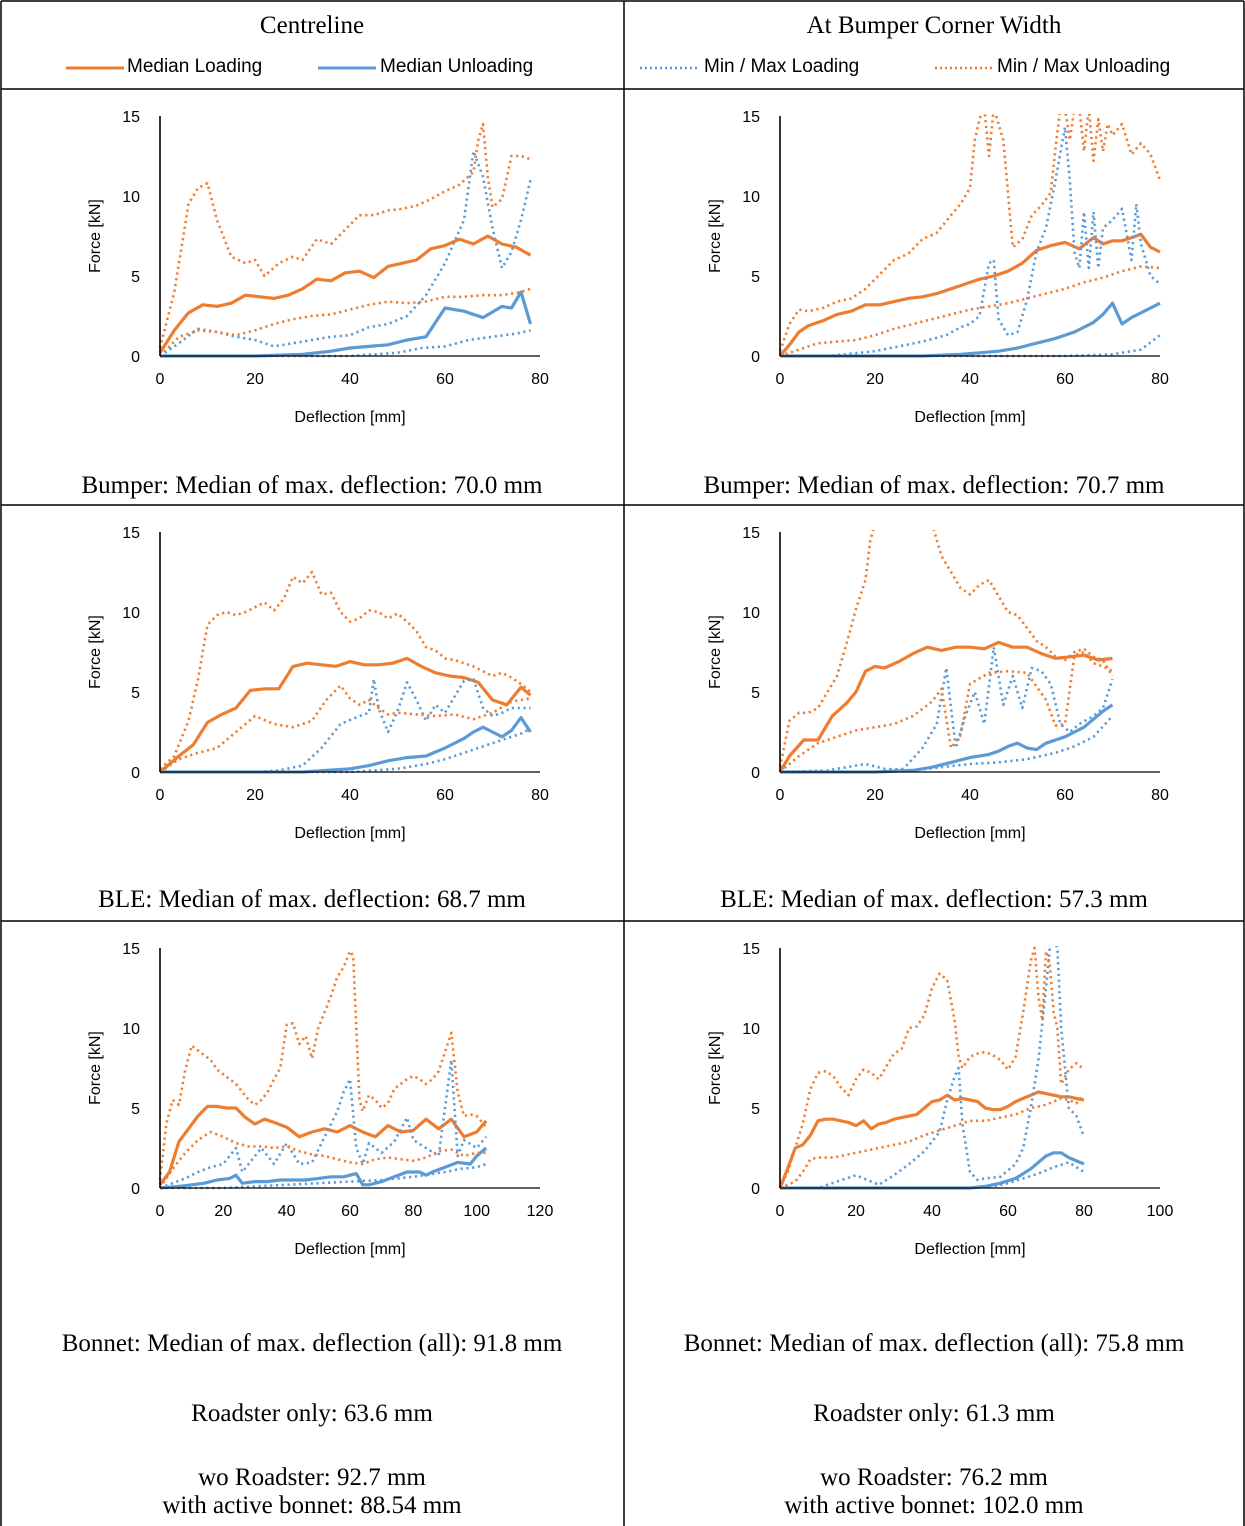 This screenshot has height=1526, width=1245. I want to click on chart-bumper-centreline: 0 5 10 15 0 20 40 60 80 Deflection [mm] Force [kN], so click(318, 267).